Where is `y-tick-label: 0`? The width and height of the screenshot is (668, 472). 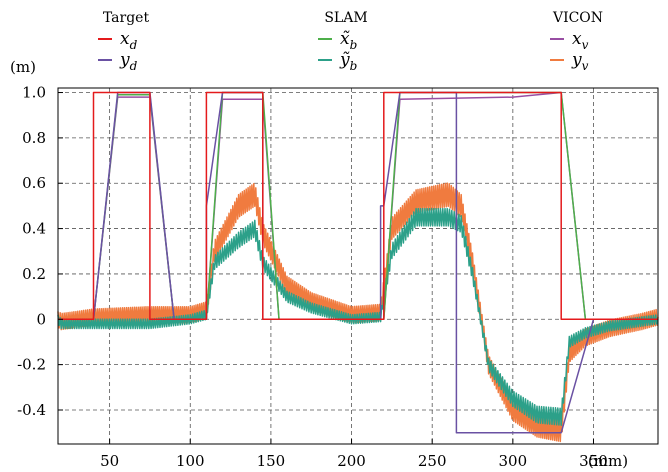
y-tick-label: 0 is located at coordinates (41, 319).